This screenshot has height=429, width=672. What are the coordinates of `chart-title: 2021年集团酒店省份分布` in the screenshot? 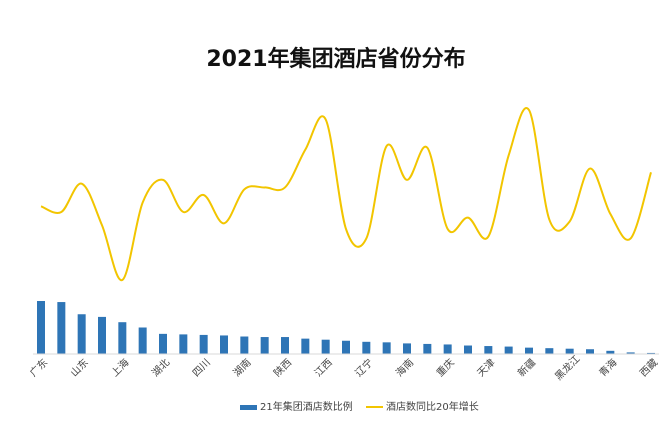 It's located at (336, 59).